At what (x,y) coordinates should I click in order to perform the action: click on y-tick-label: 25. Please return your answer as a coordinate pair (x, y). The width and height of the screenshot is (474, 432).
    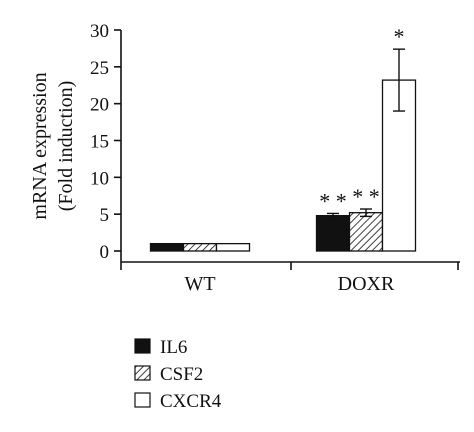
    Looking at the image, I should click on (99, 68).